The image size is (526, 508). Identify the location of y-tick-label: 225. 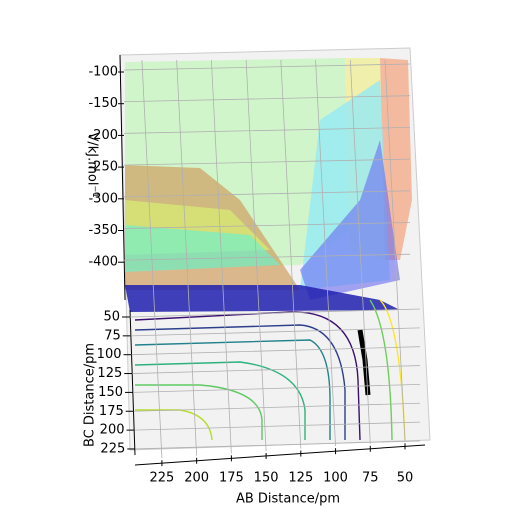
(112, 448).